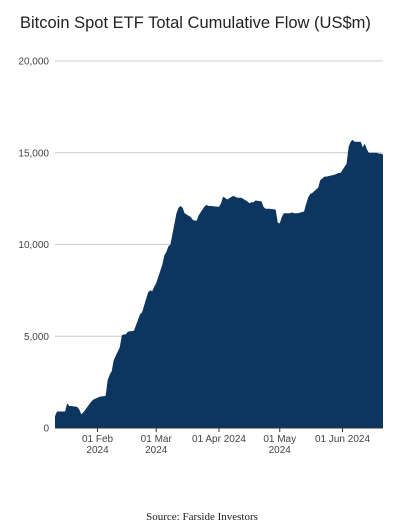 Image resolution: width=404 pixels, height=529 pixels. Describe the element at coordinates (33, 153) in the screenshot. I see `y-tick-label: 15,000` at that location.